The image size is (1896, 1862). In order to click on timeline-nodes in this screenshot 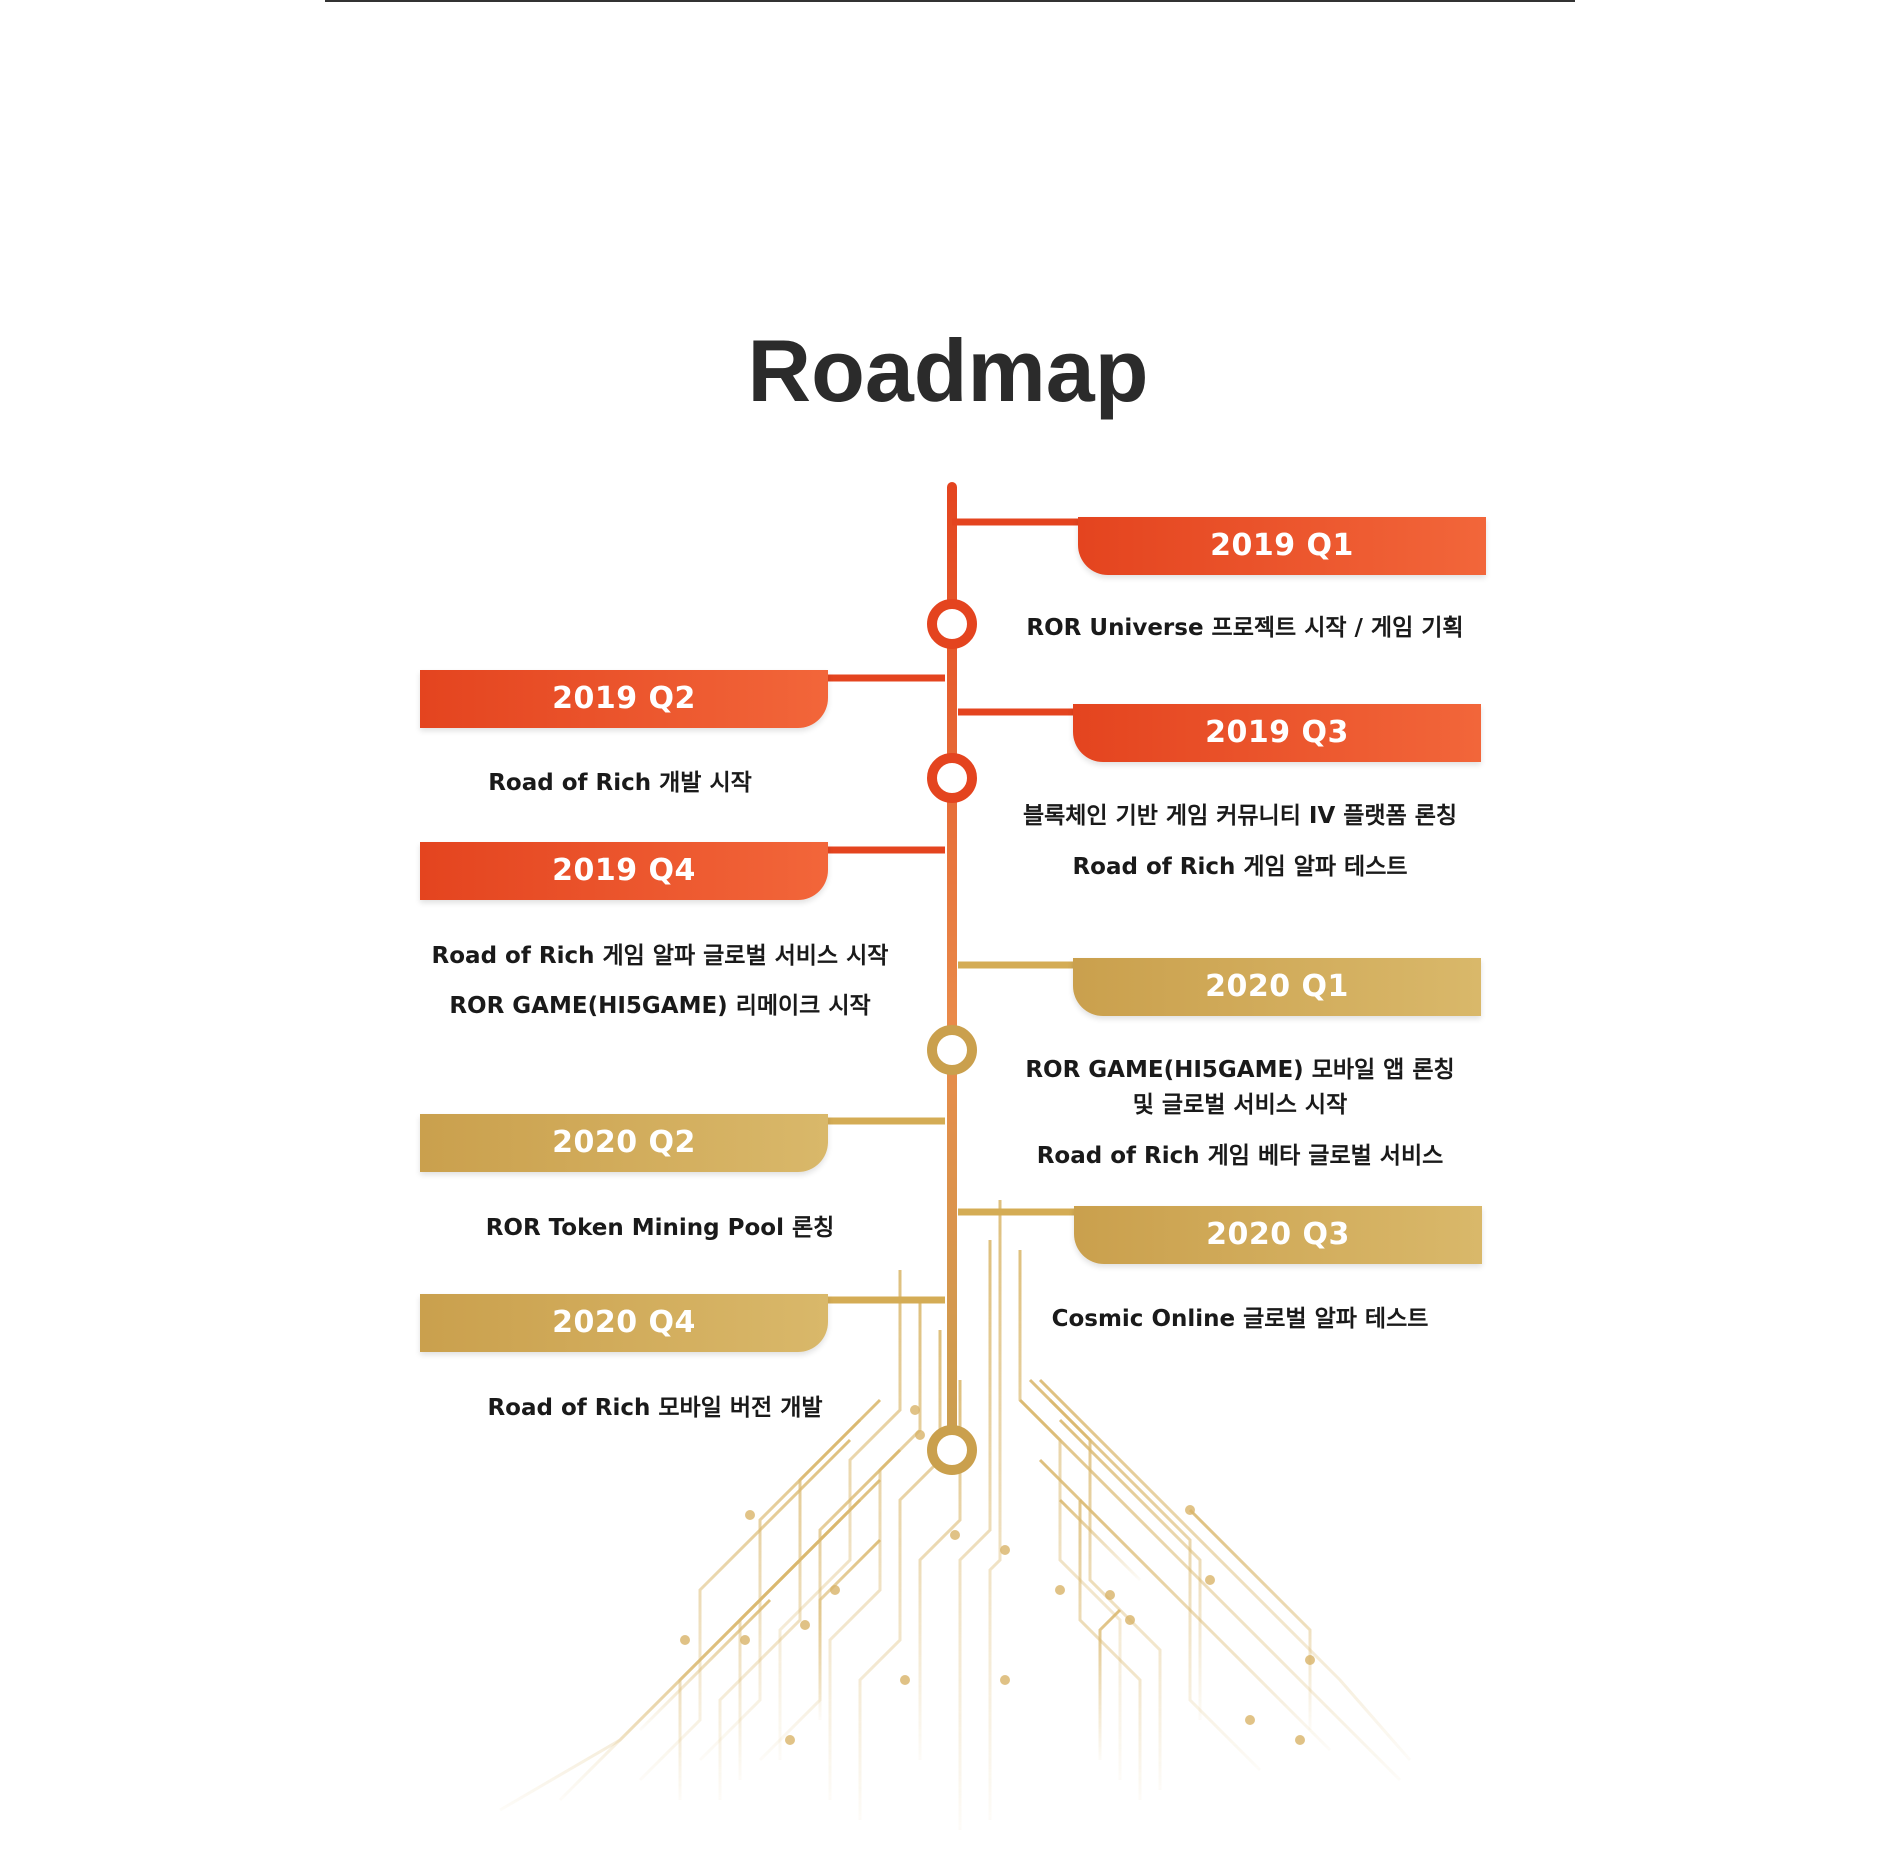, I will do `click(952, 1037)`.